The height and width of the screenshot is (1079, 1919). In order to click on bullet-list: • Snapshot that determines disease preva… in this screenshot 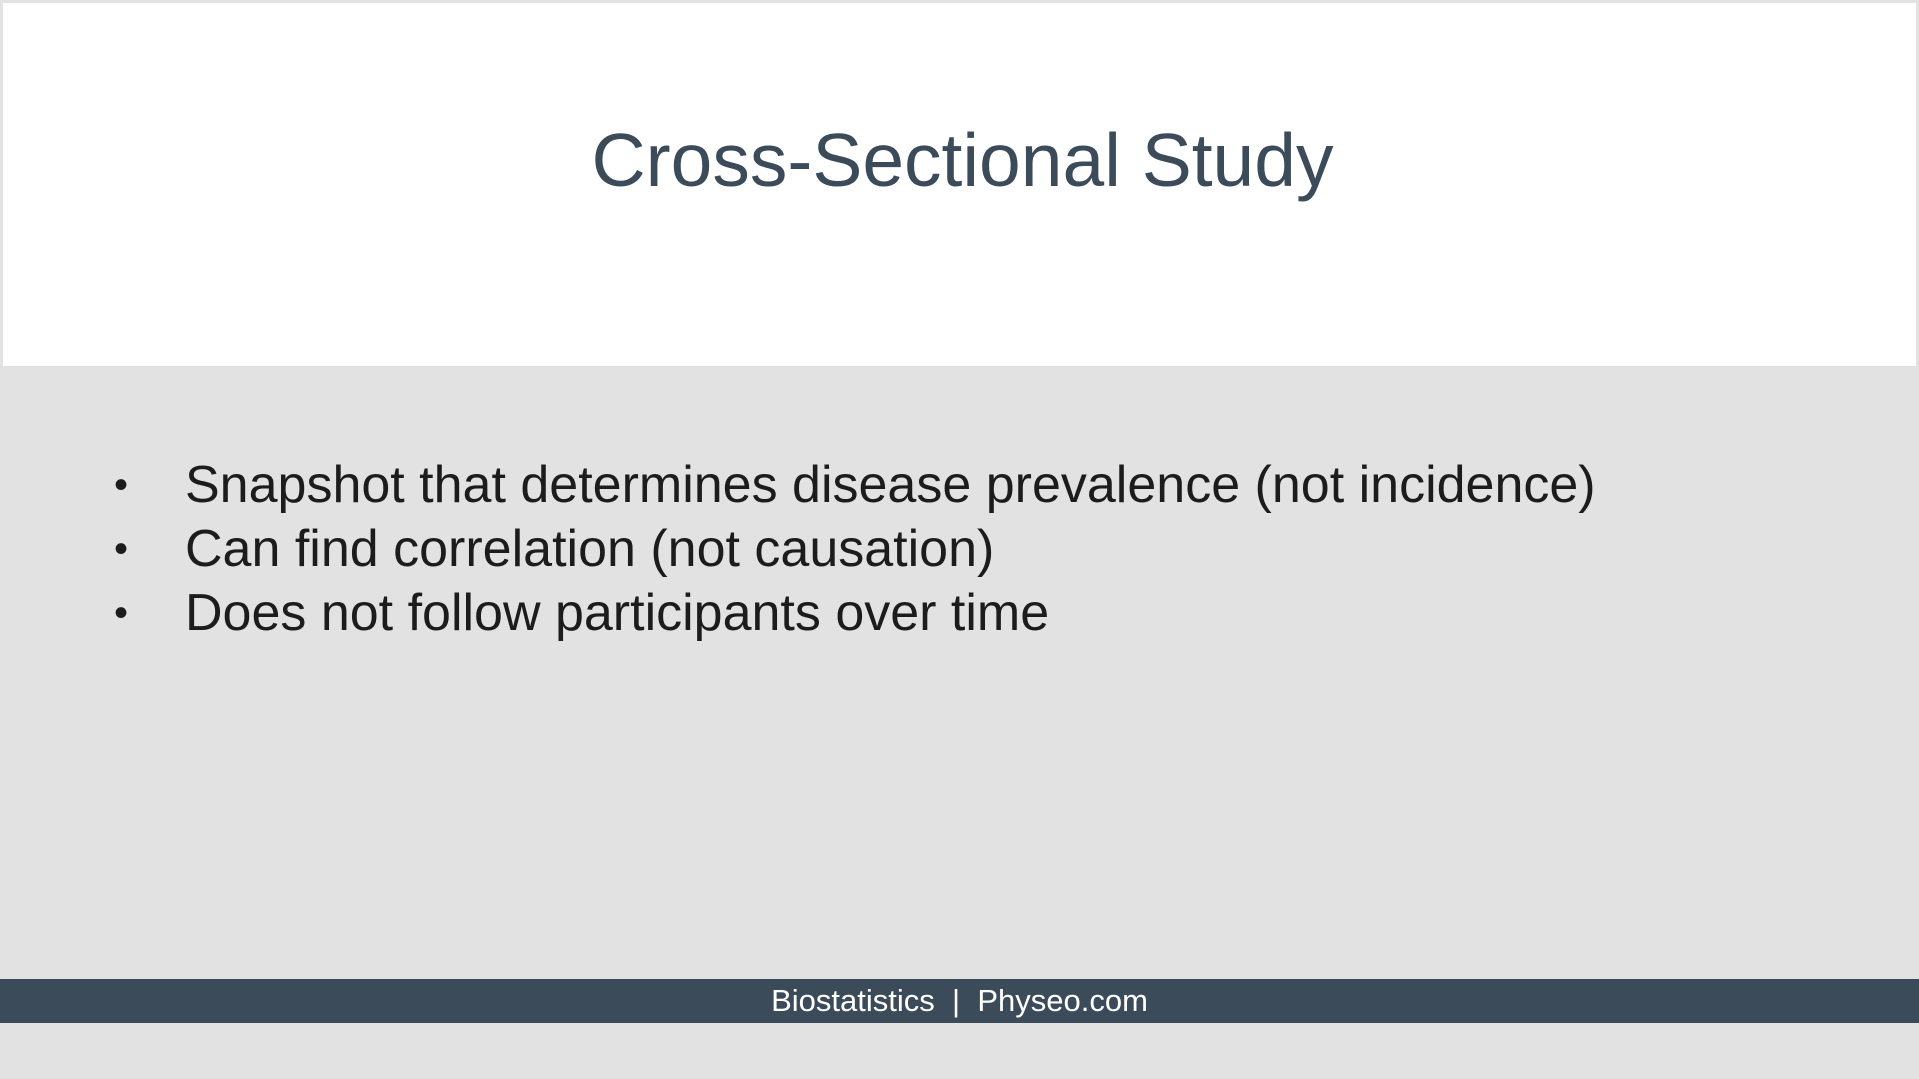, I will do `click(853, 549)`.